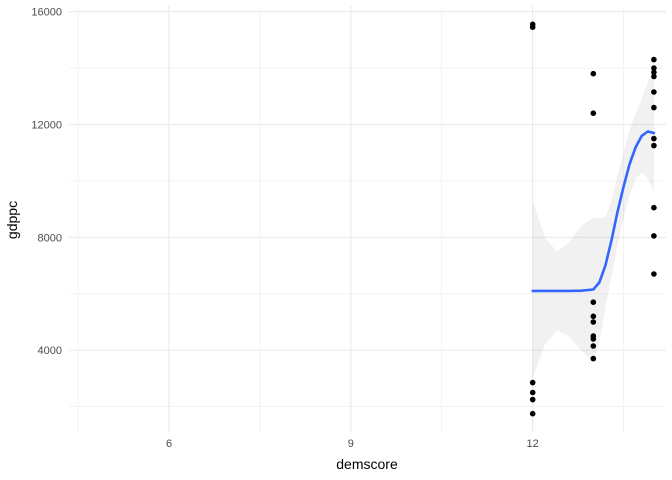 The width and height of the screenshot is (672, 480). I want to click on confidence-band-layer, so click(593, 224).